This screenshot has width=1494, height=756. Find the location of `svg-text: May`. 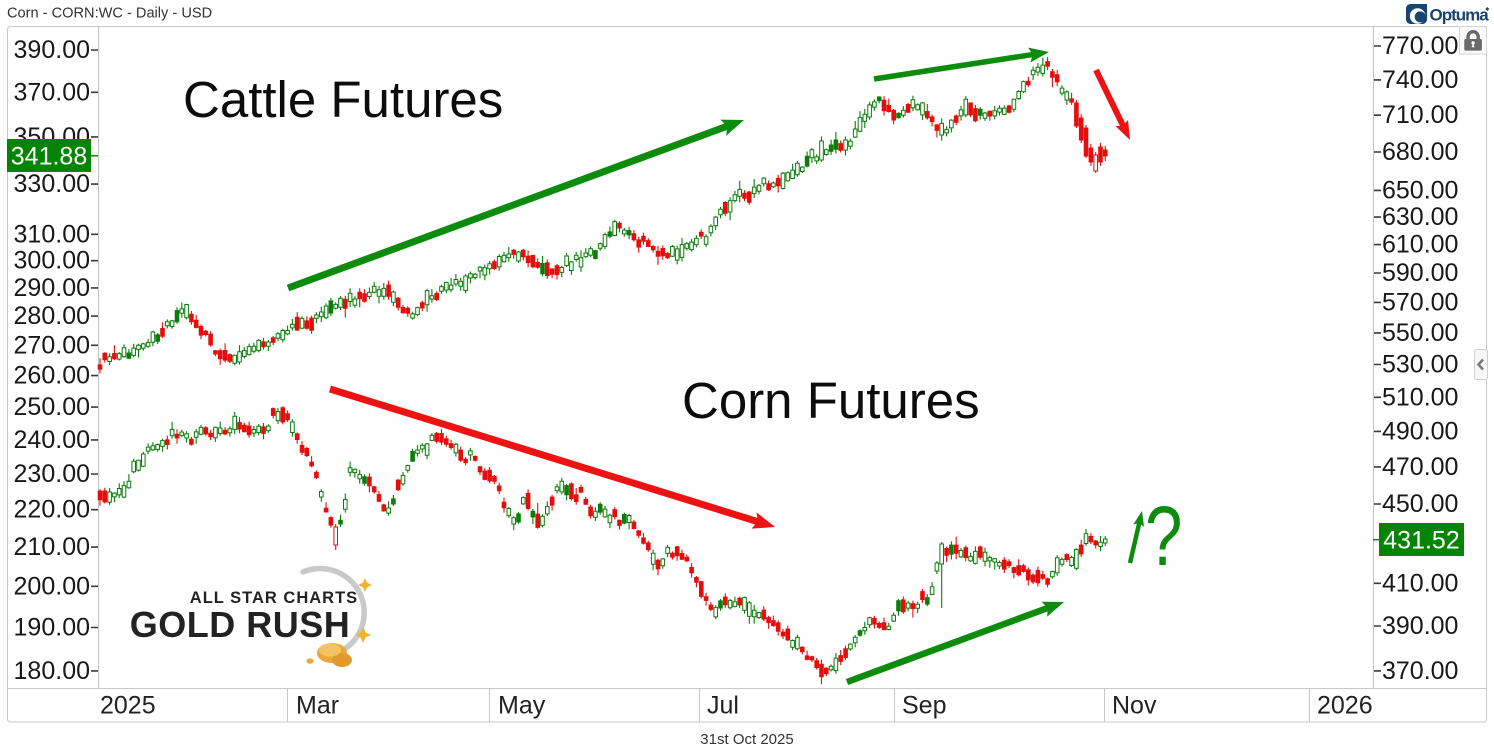

svg-text: May is located at coordinates (522, 706).